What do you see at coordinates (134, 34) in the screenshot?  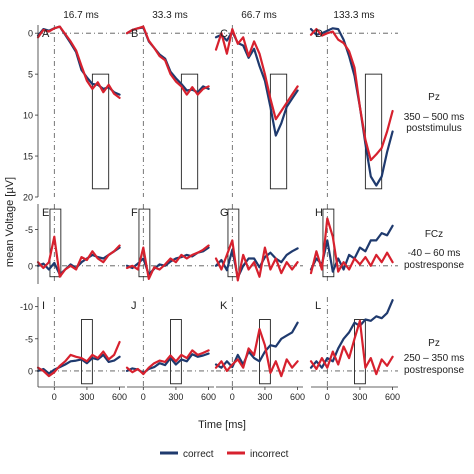 I see `panel-letter: B` at bounding box center [134, 34].